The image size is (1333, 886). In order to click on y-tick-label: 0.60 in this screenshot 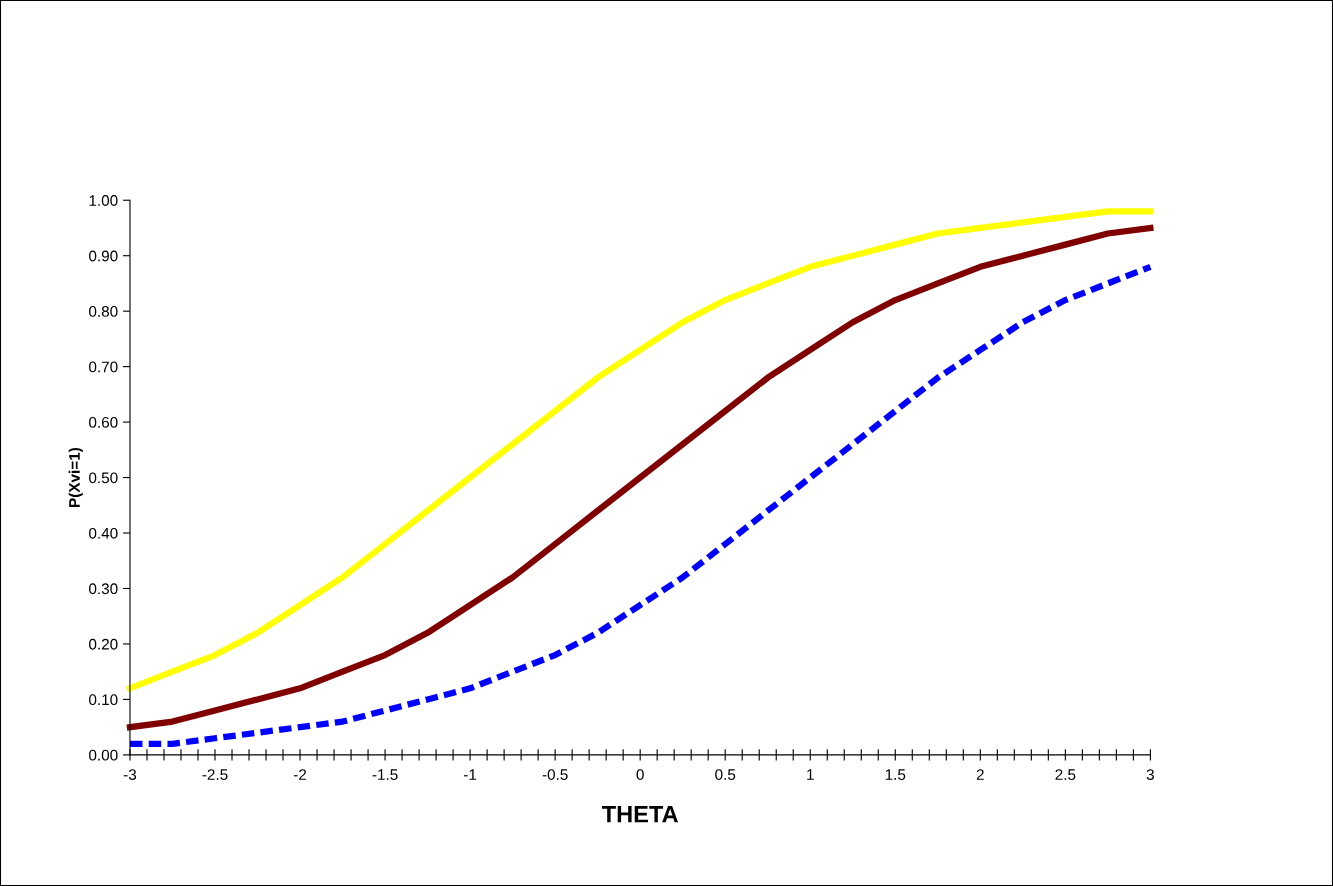, I will do `click(103, 422)`.